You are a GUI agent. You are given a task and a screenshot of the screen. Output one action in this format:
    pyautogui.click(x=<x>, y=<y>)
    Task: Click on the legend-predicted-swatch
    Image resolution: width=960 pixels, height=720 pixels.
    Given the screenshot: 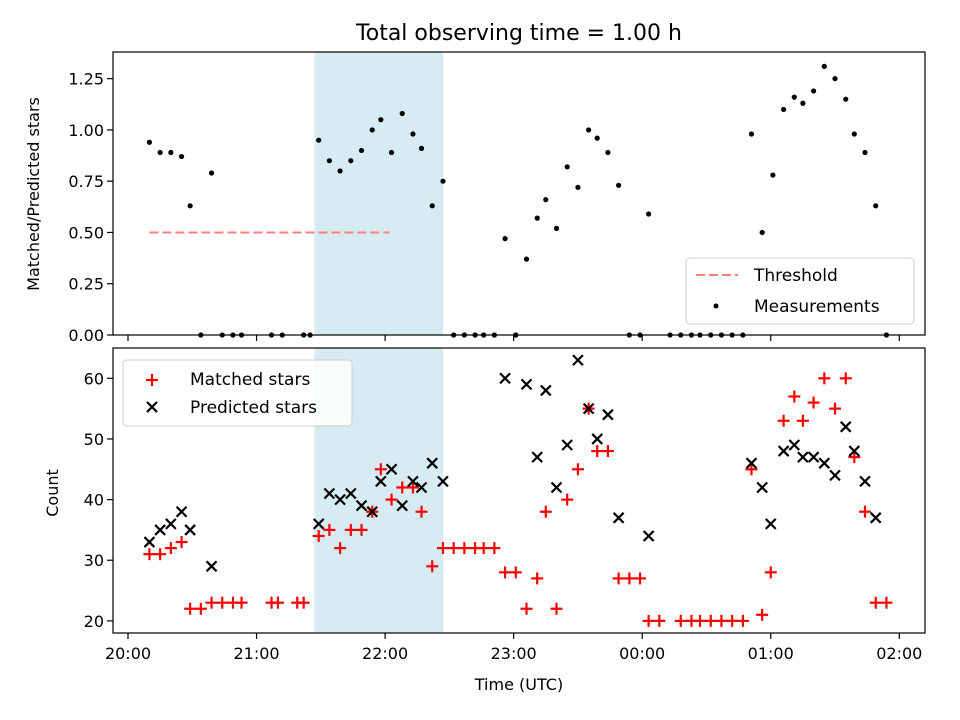 What is the action you would take?
    pyautogui.click(x=152, y=407)
    